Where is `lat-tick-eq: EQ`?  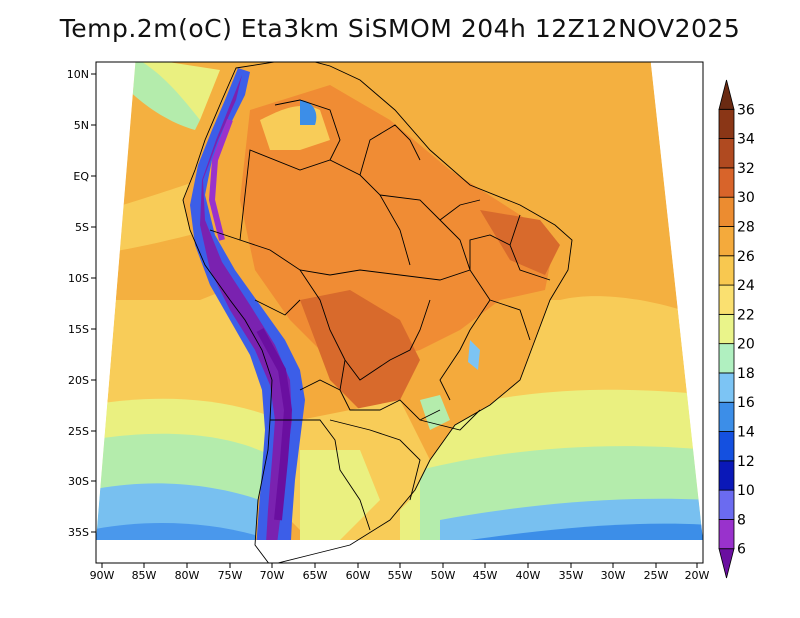
lat-tick-eq: EQ is located at coordinates (84, 176).